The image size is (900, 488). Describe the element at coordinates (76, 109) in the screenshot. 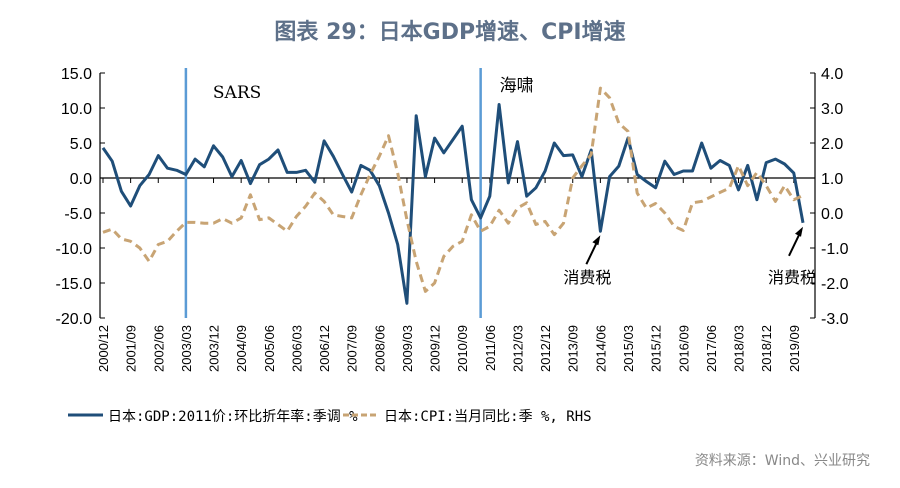

I see `left-tick-label: 10.0` at that location.